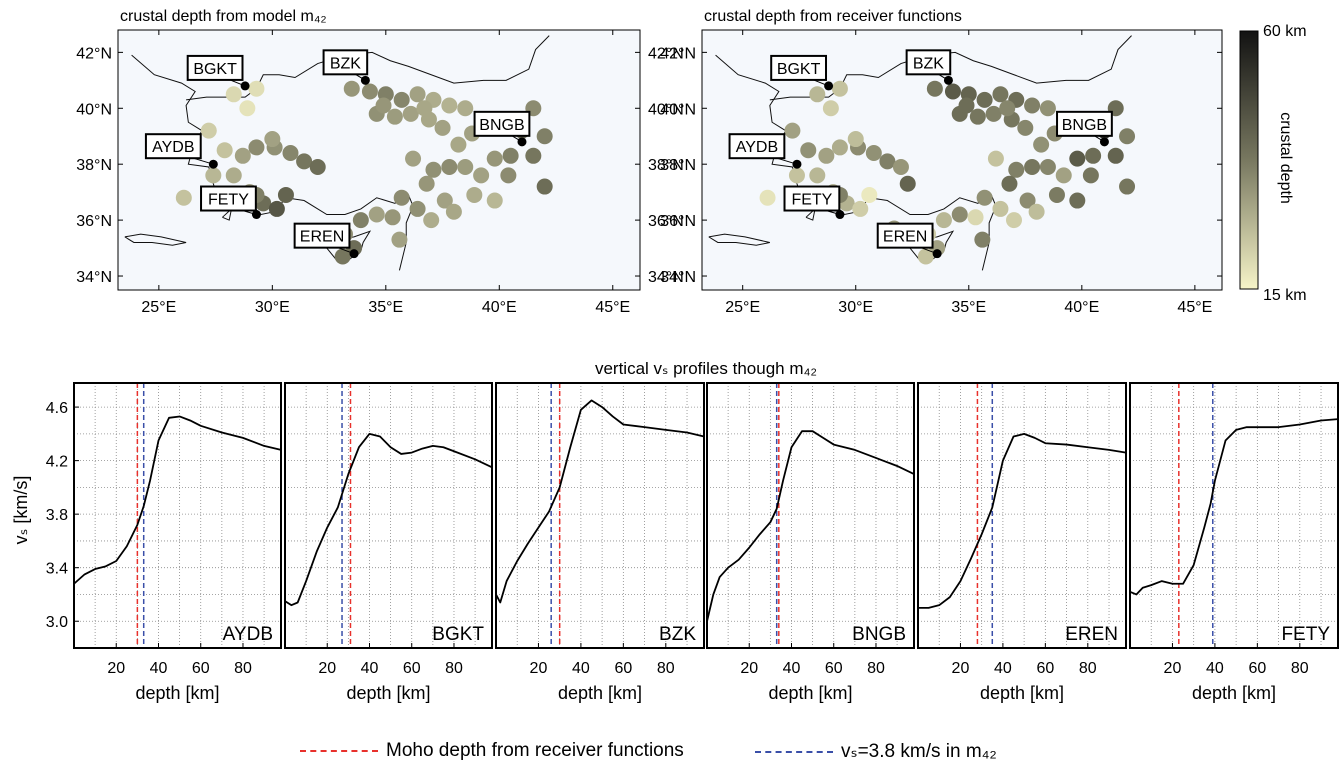 Image resolution: width=1343 pixels, height=767 pixels. What do you see at coordinates (21, 510) in the screenshot?
I see `y-axis-label: vₛ [km/s]` at bounding box center [21, 510].